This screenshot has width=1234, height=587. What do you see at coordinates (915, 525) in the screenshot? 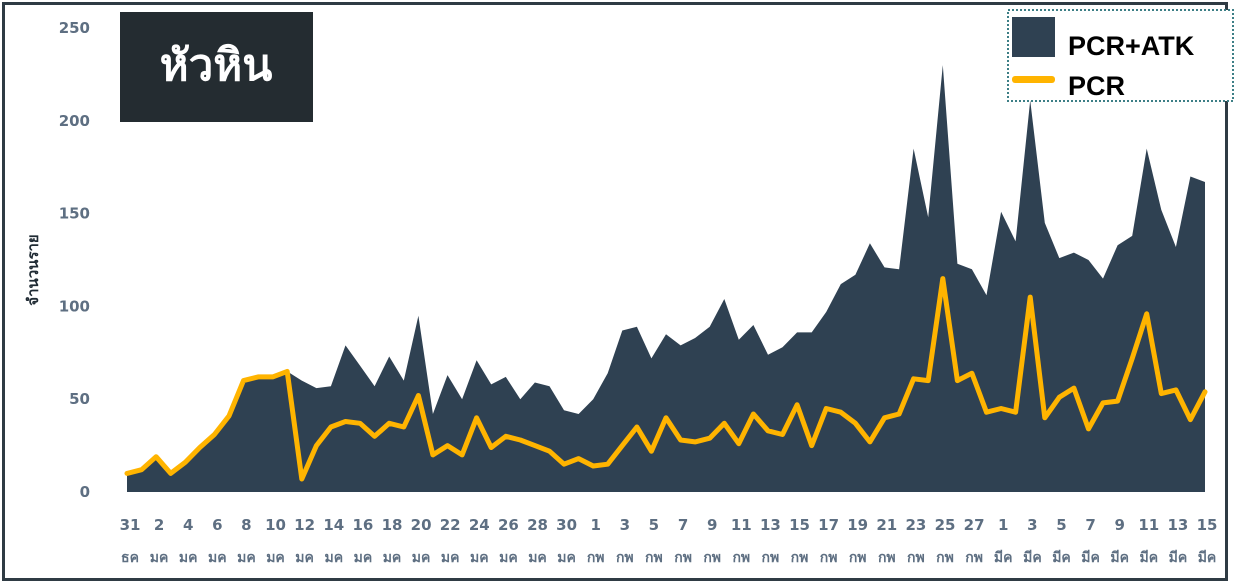
I see `x-tick-day: 23` at bounding box center [915, 525].